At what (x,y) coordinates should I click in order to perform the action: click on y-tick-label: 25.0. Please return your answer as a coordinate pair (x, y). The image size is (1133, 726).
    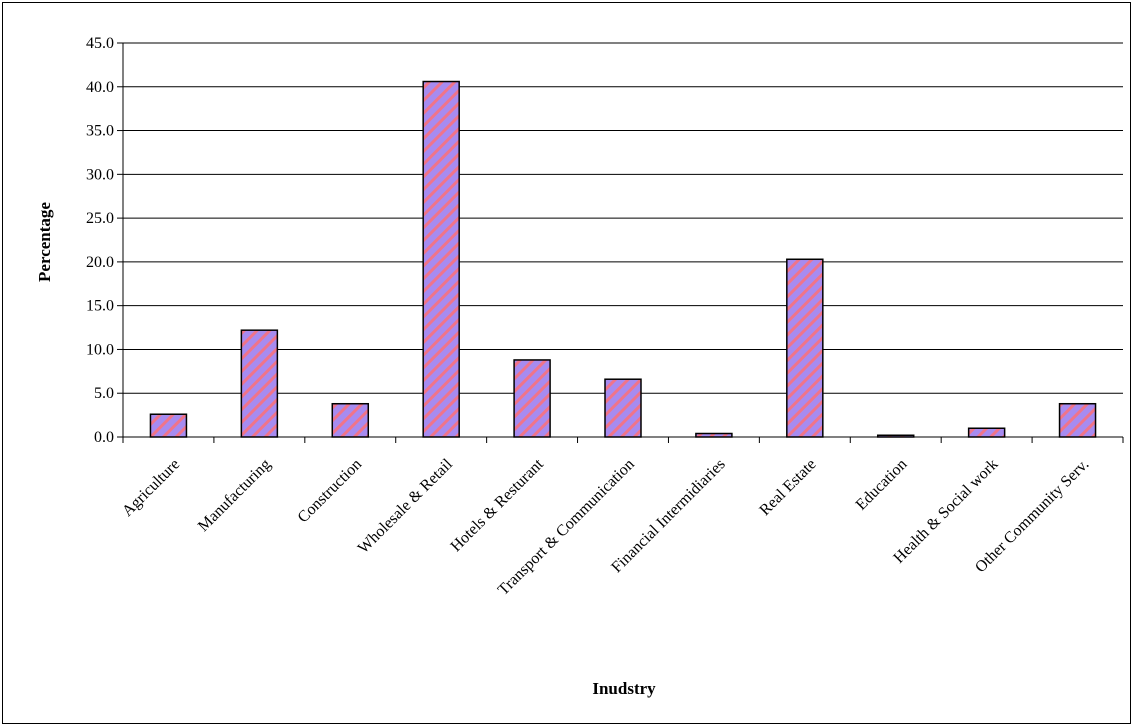
    Looking at the image, I should click on (100, 218).